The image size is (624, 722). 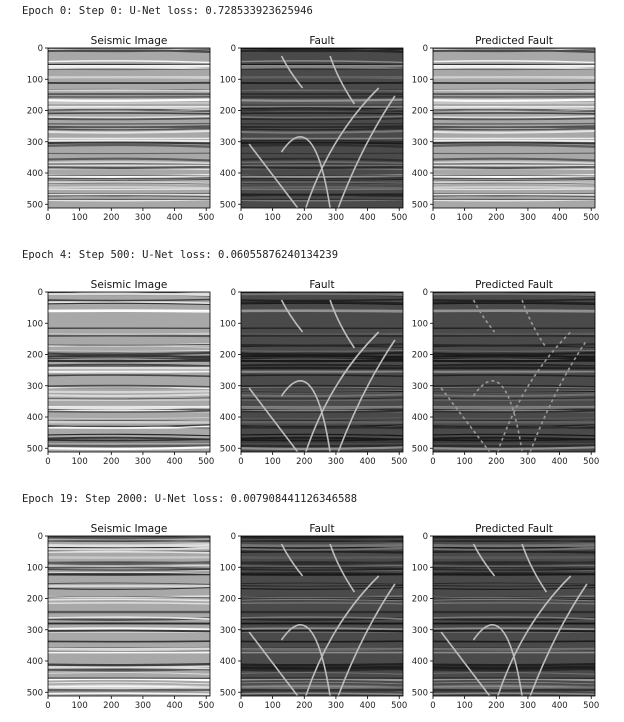 I want to click on y-tick-label: 0, so click(x=425, y=293).